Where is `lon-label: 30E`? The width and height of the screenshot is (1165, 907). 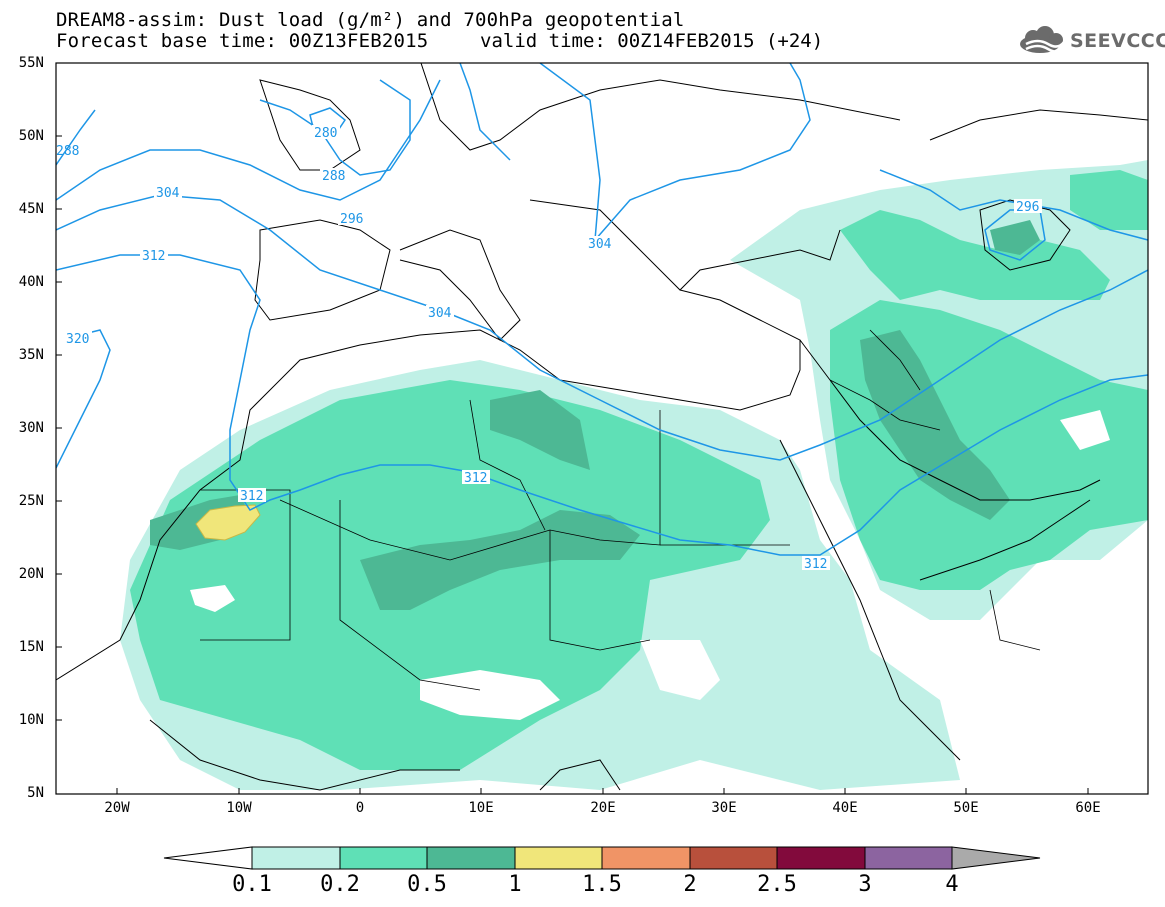
lon-label: 30E is located at coordinates (724, 808).